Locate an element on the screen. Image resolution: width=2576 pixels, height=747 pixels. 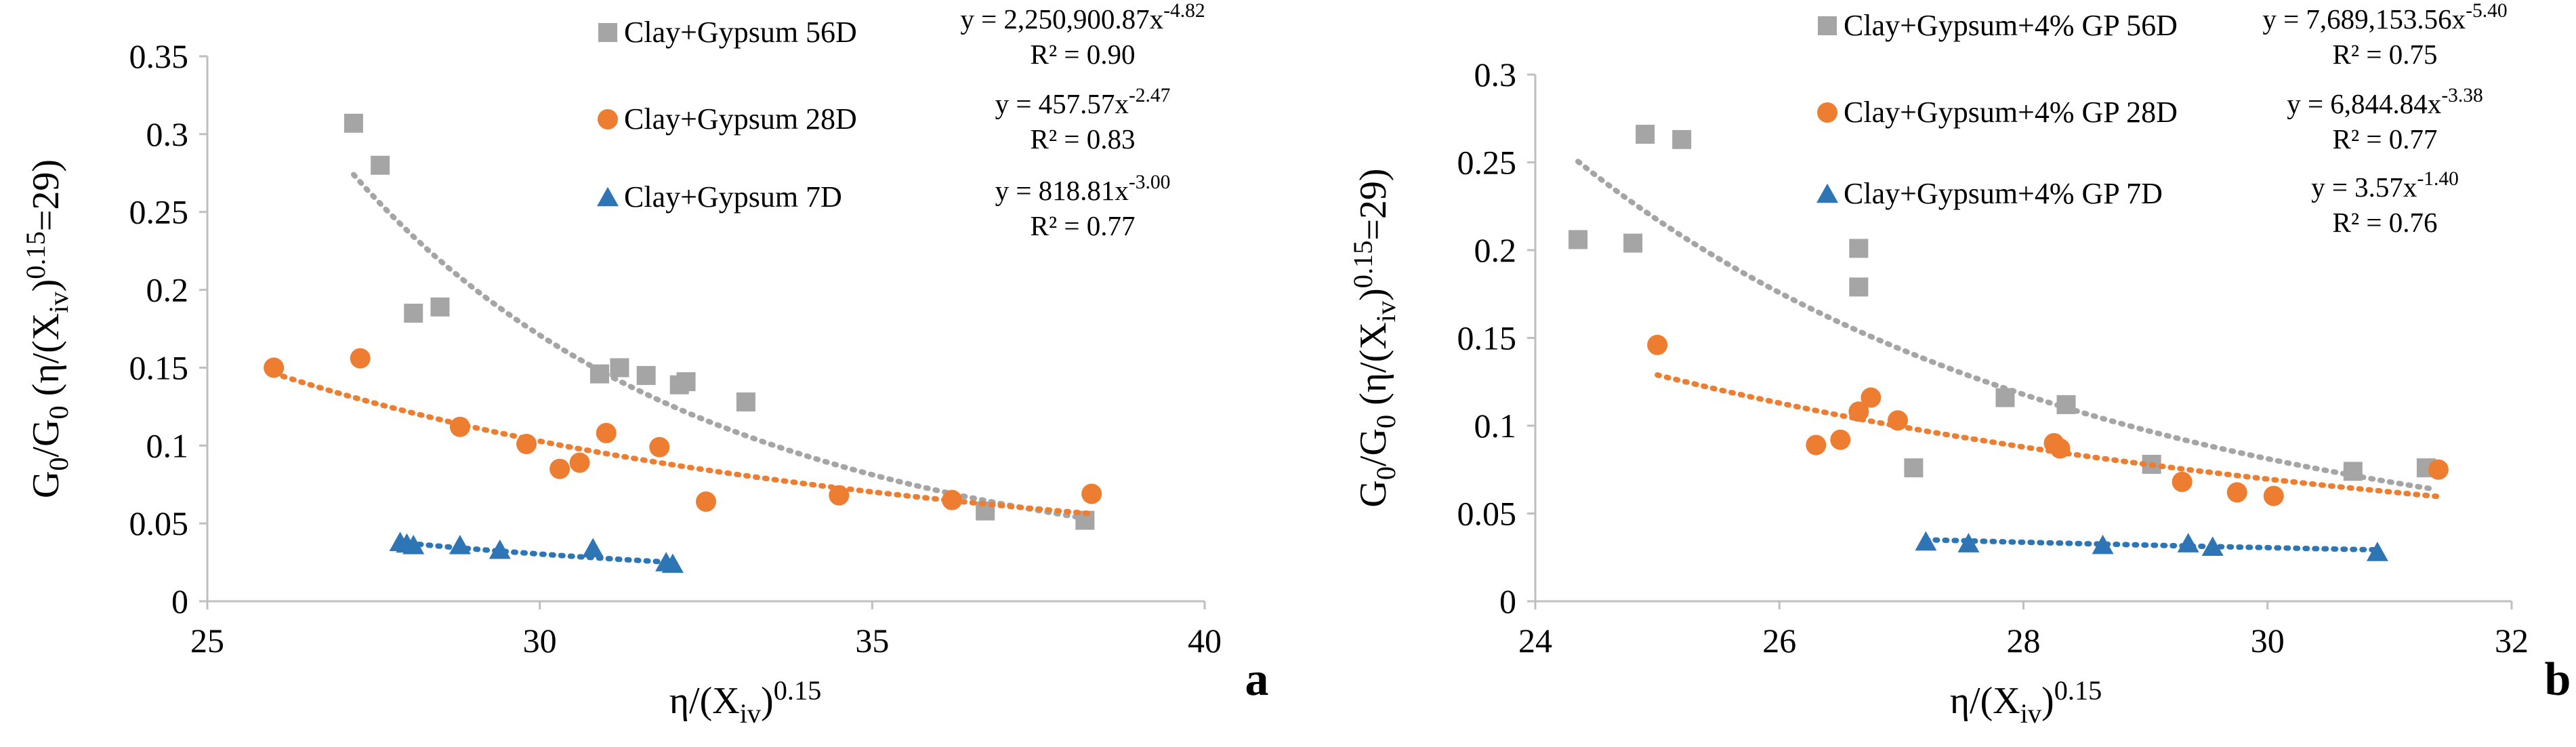
trend-equation: y = 6,844.84x-3.38 is located at coordinates (2385, 102).